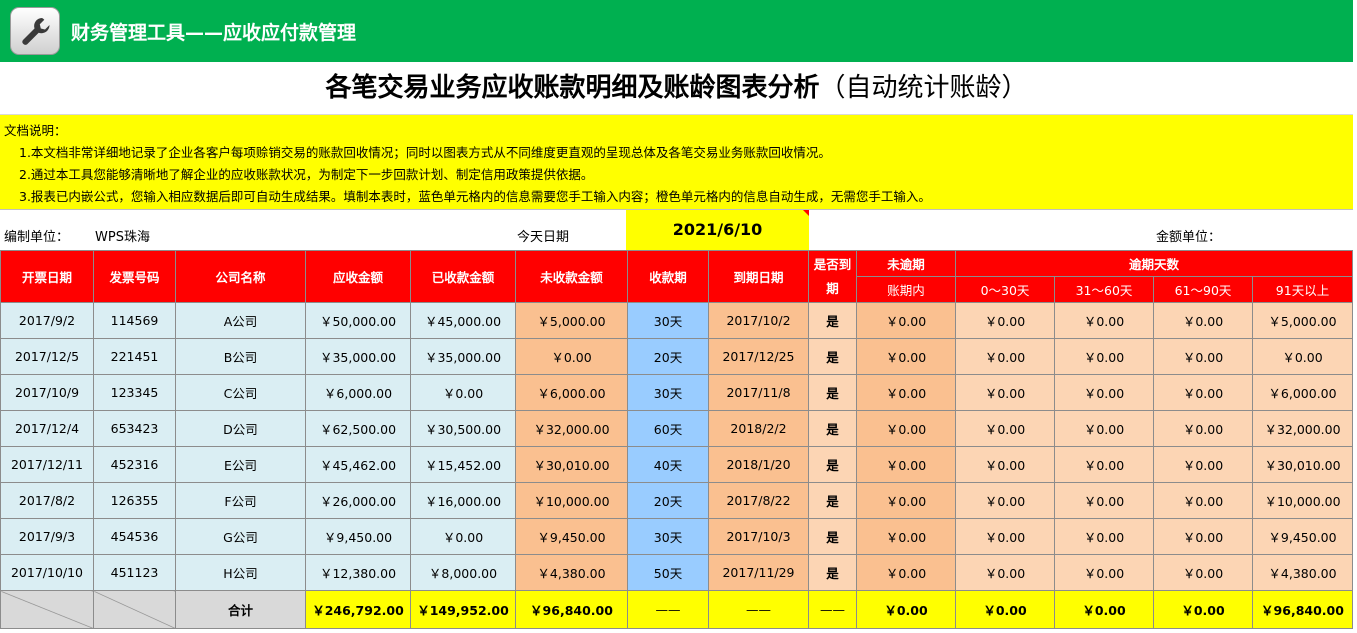  What do you see at coordinates (47, 428) in the screenshot?
I see `cell-invoice-date: 2017/12/4` at bounding box center [47, 428].